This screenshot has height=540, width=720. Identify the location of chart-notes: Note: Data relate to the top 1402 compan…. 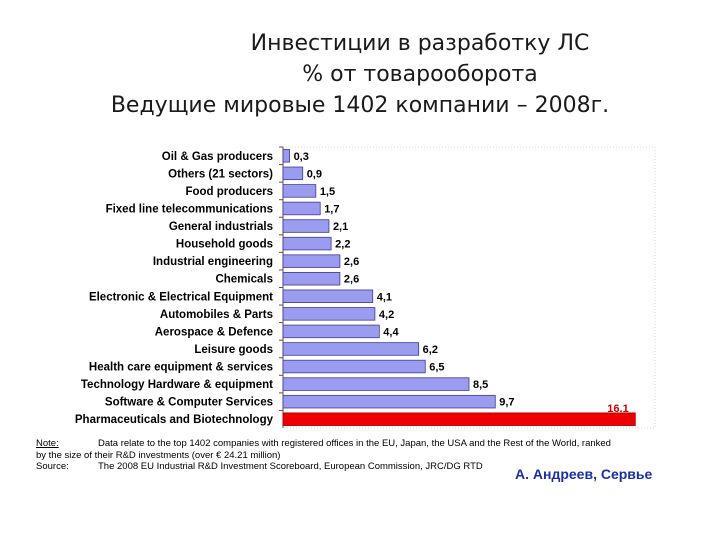
(356, 455).